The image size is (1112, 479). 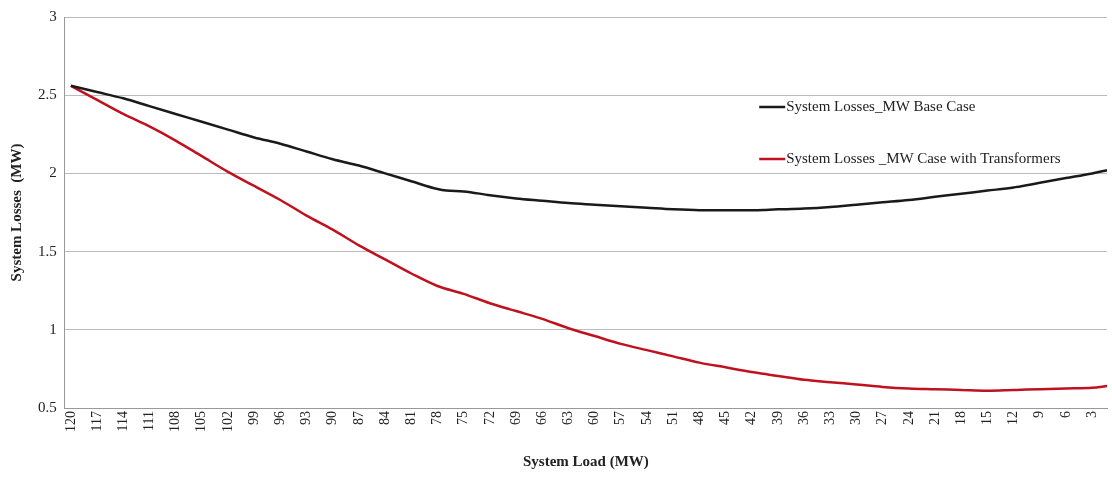 I want to click on x-tick-label: 45, so click(x=725, y=418).